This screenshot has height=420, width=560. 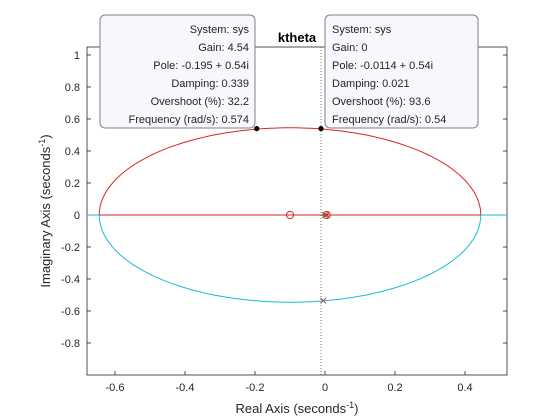 I want to click on datatip-line: Frequency (rad/s): 0.54, so click(x=389, y=120).